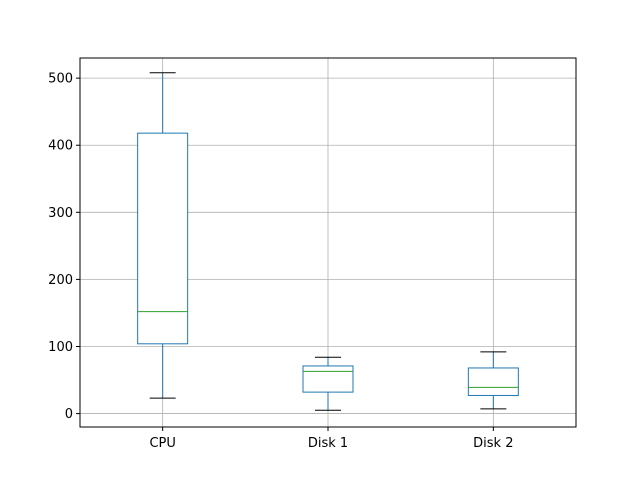  What do you see at coordinates (493, 443) in the screenshot?
I see `x-tick-label: Disk 2` at bounding box center [493, 443].